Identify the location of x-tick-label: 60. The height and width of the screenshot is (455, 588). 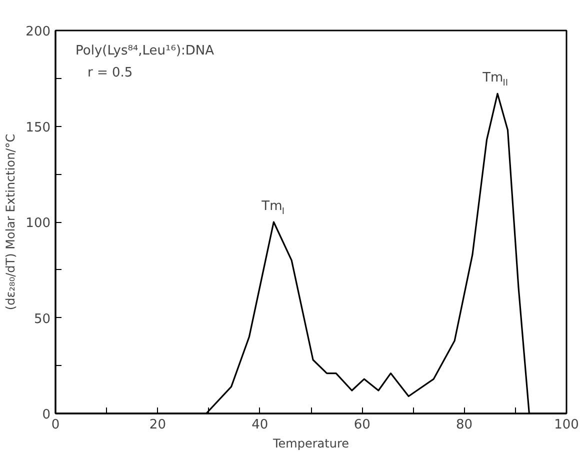
(362, 425).